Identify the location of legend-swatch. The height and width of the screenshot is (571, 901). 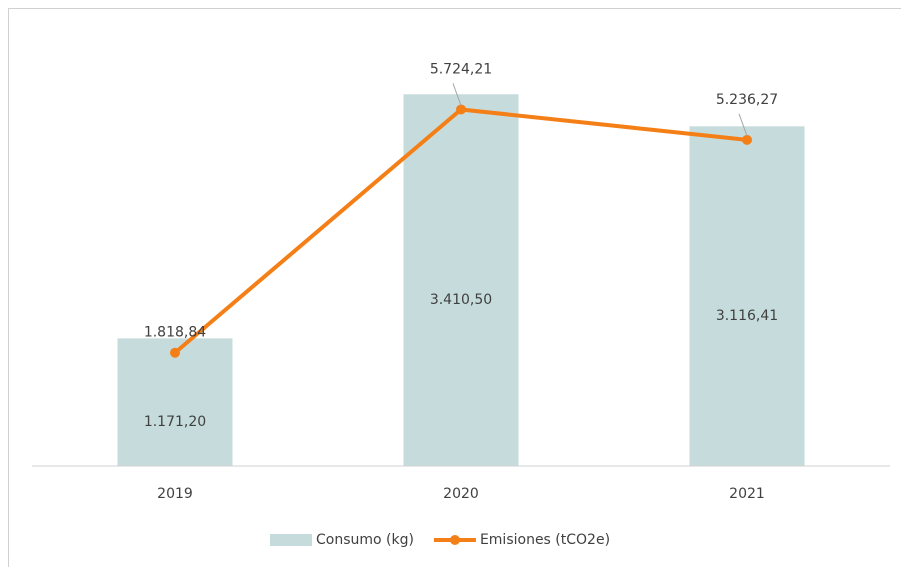
(291, 540).